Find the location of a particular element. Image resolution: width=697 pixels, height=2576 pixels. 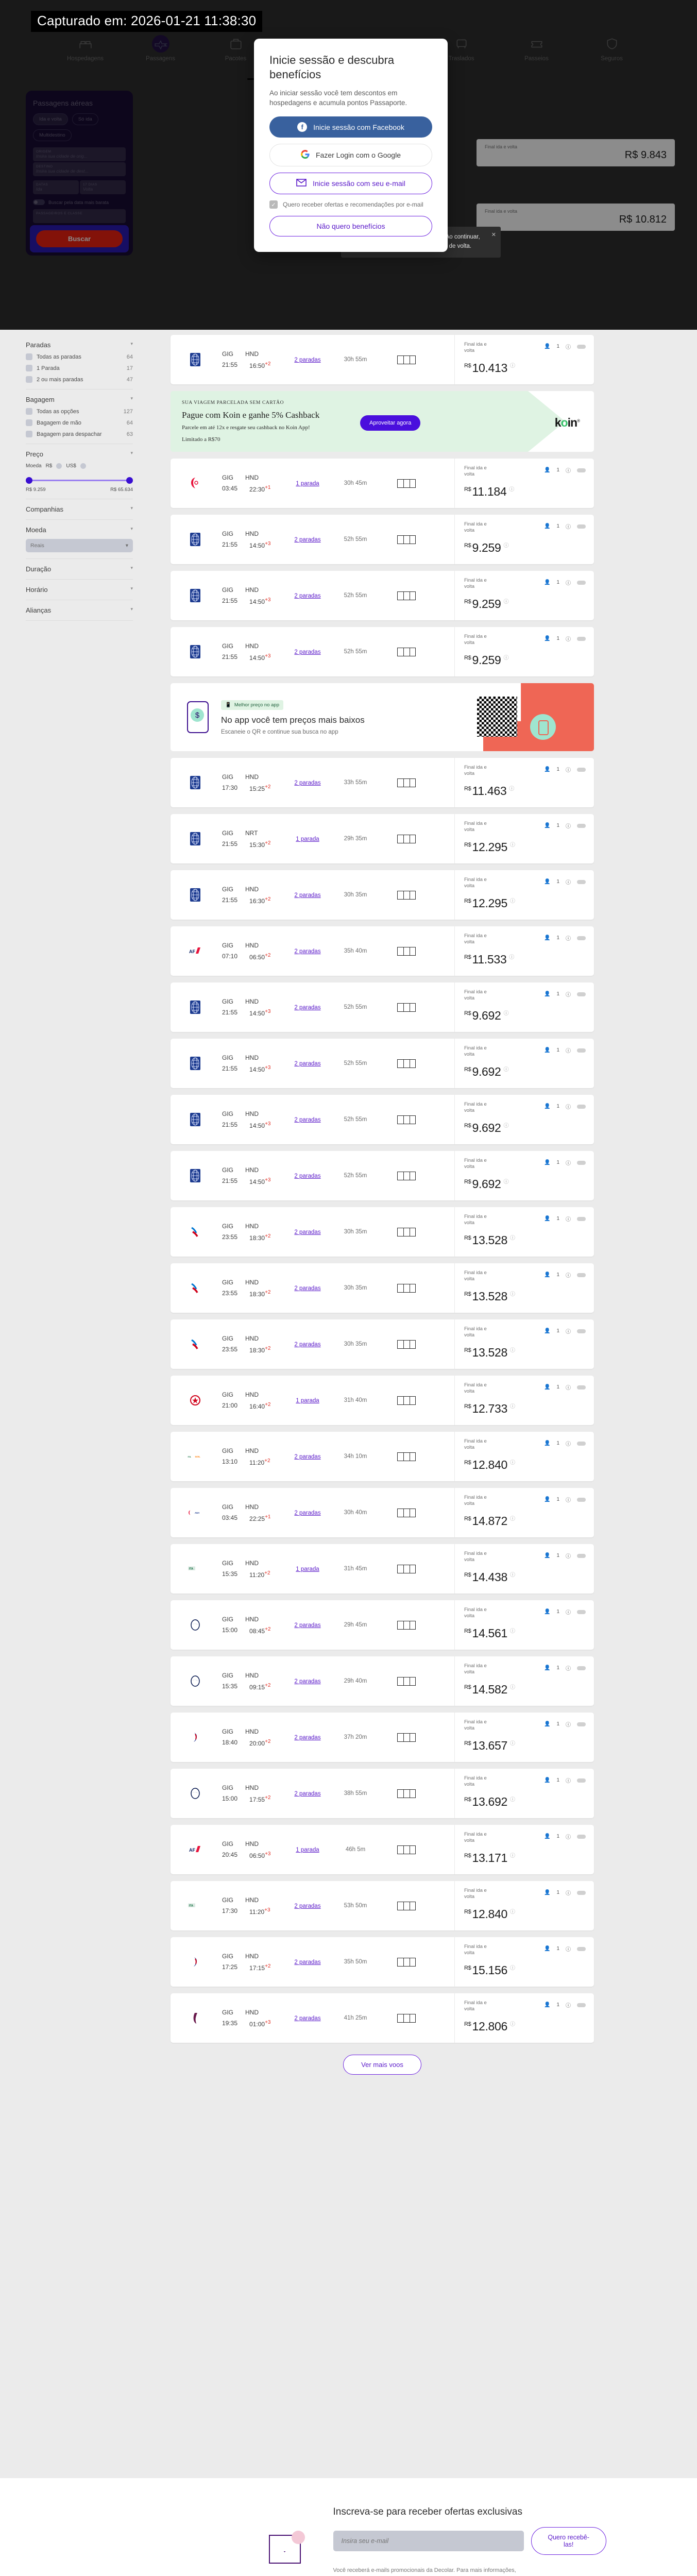

price-range-slider is located at coordinates (79, 480).